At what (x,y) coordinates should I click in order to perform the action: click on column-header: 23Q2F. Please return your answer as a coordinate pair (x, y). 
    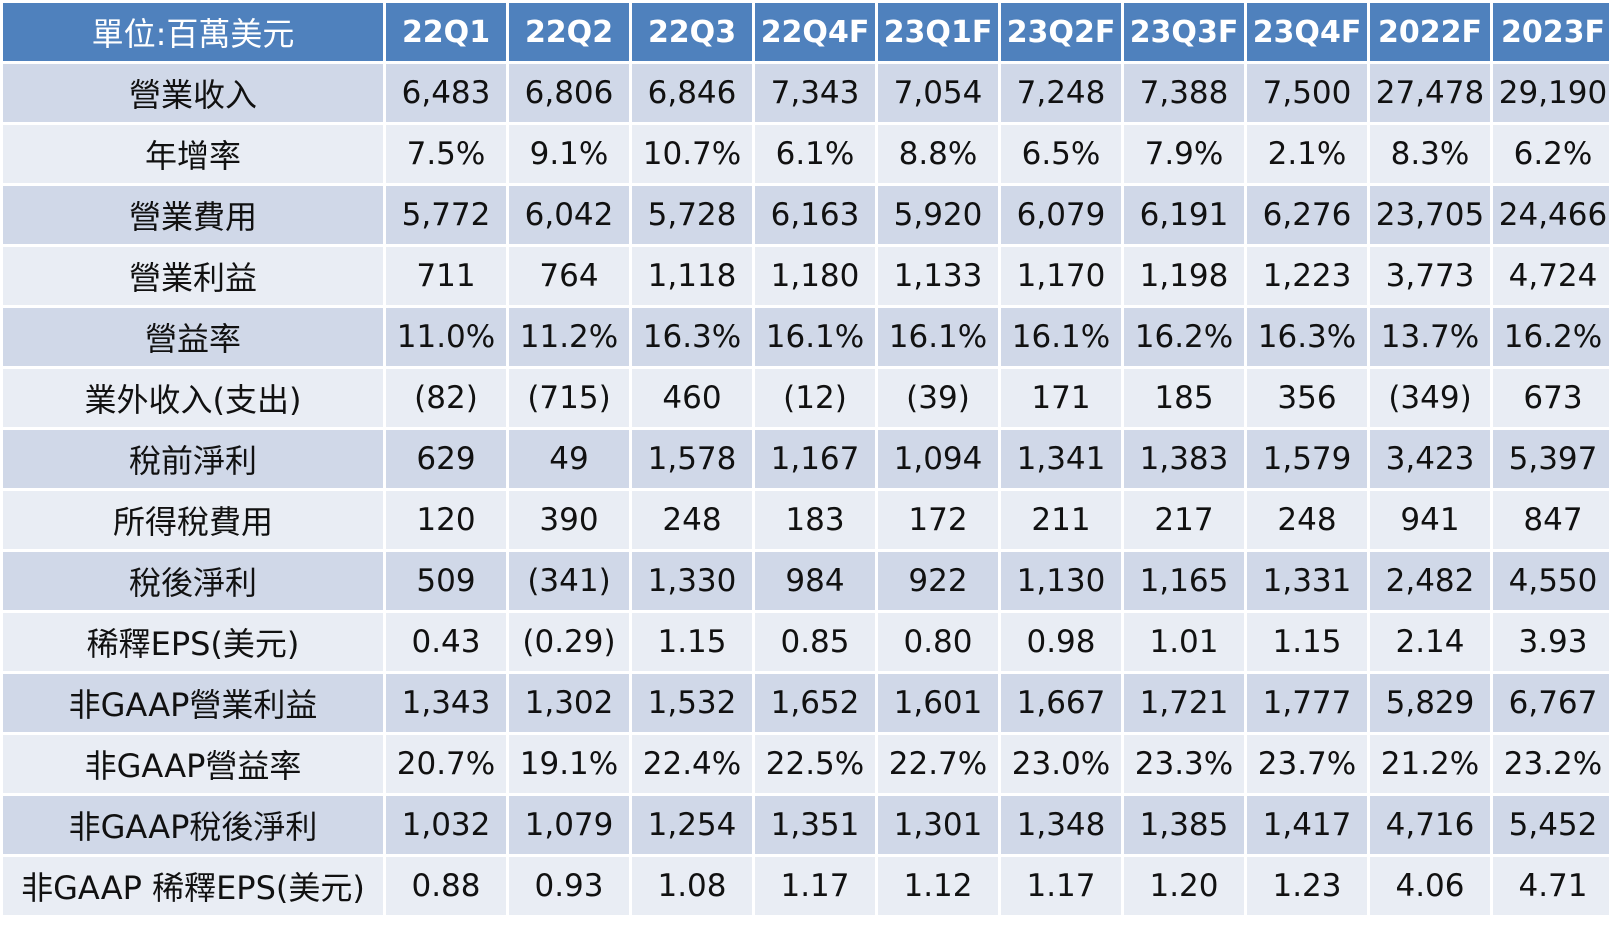
    Looking at the image, I should click on (1061, 32).